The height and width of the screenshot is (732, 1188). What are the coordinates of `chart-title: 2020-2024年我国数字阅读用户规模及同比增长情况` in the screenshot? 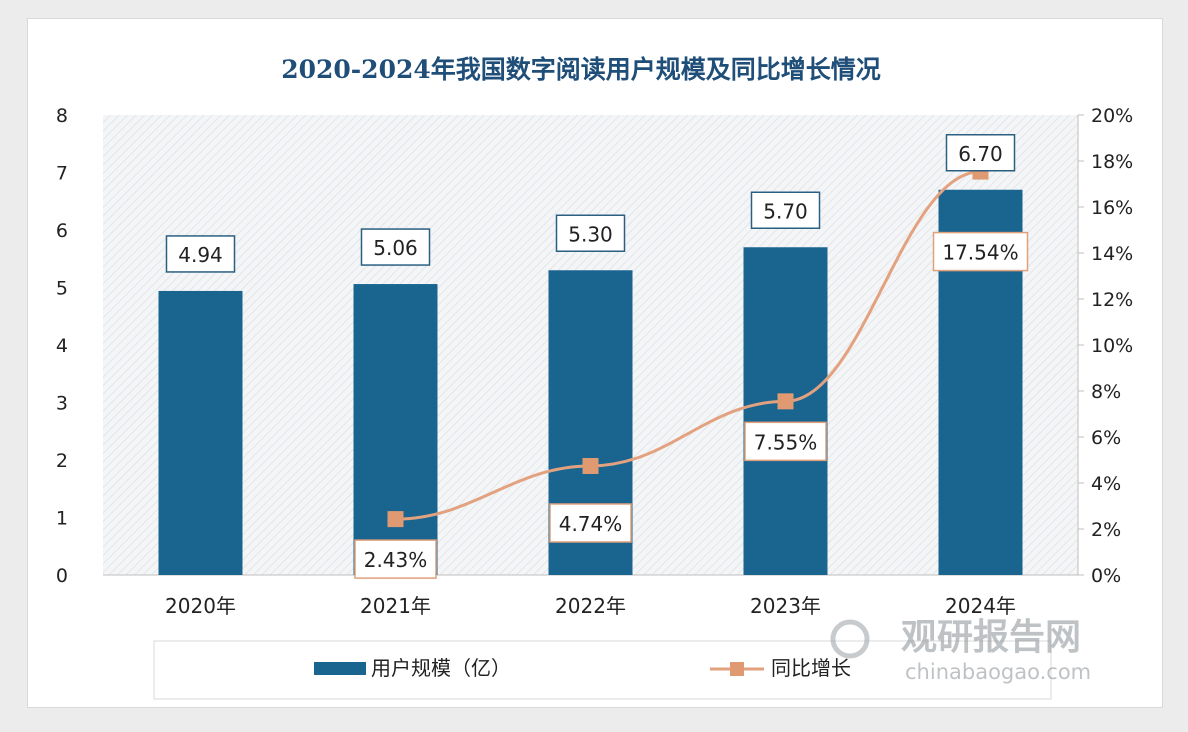 It's located at (581, 69).